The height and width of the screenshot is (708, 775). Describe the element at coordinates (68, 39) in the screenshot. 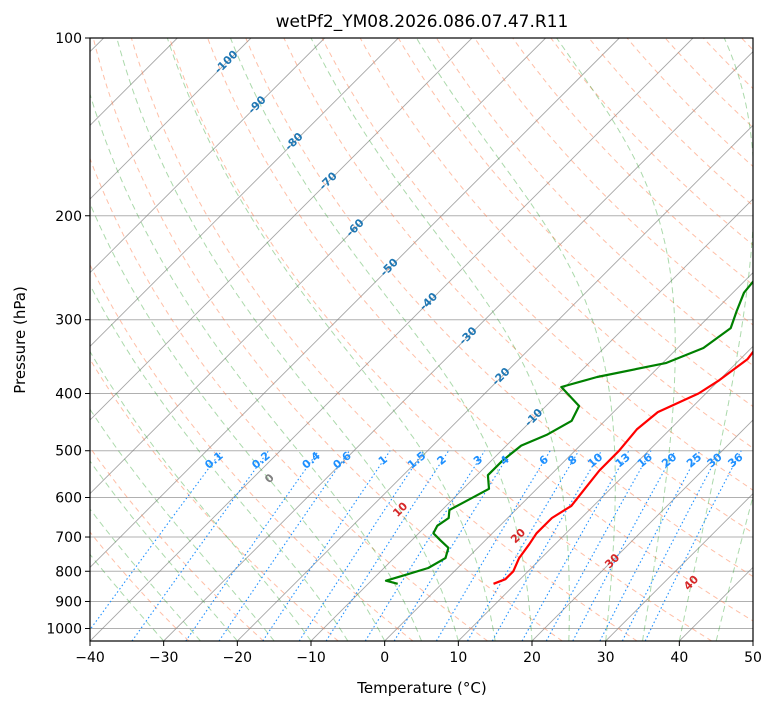

I see `y-tick-label: 100` at that location.